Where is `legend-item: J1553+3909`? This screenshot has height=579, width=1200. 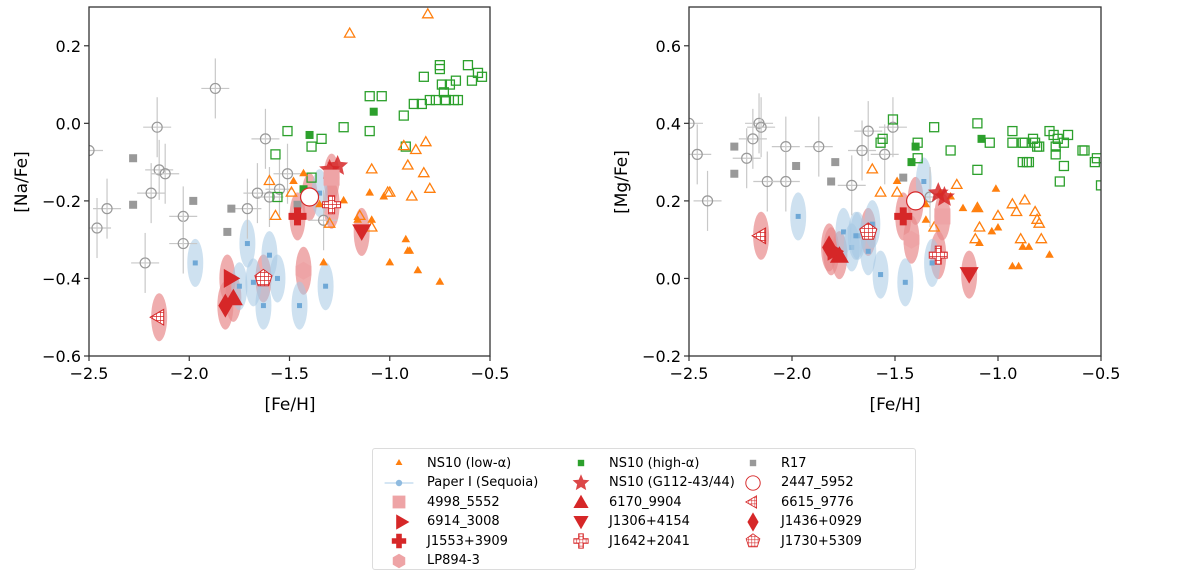
legend-item: J1553+3909 is located at coordinates (444, 541).